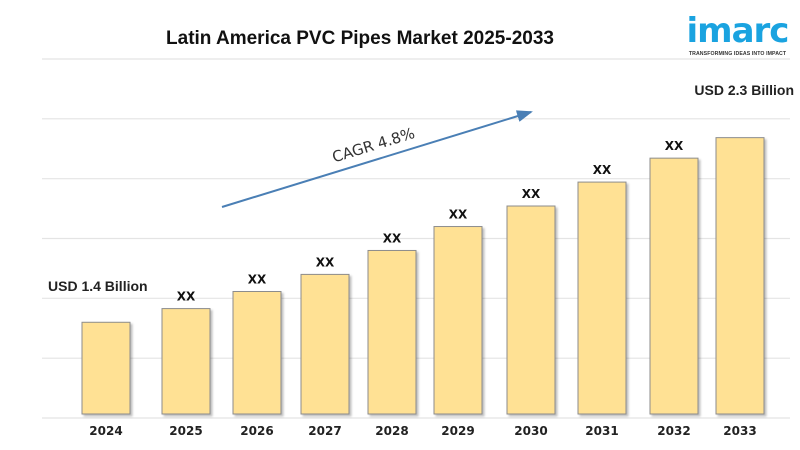  Describe the element at coordinates (257, 352) in the screenshot. I see `bar-2026` at that location.